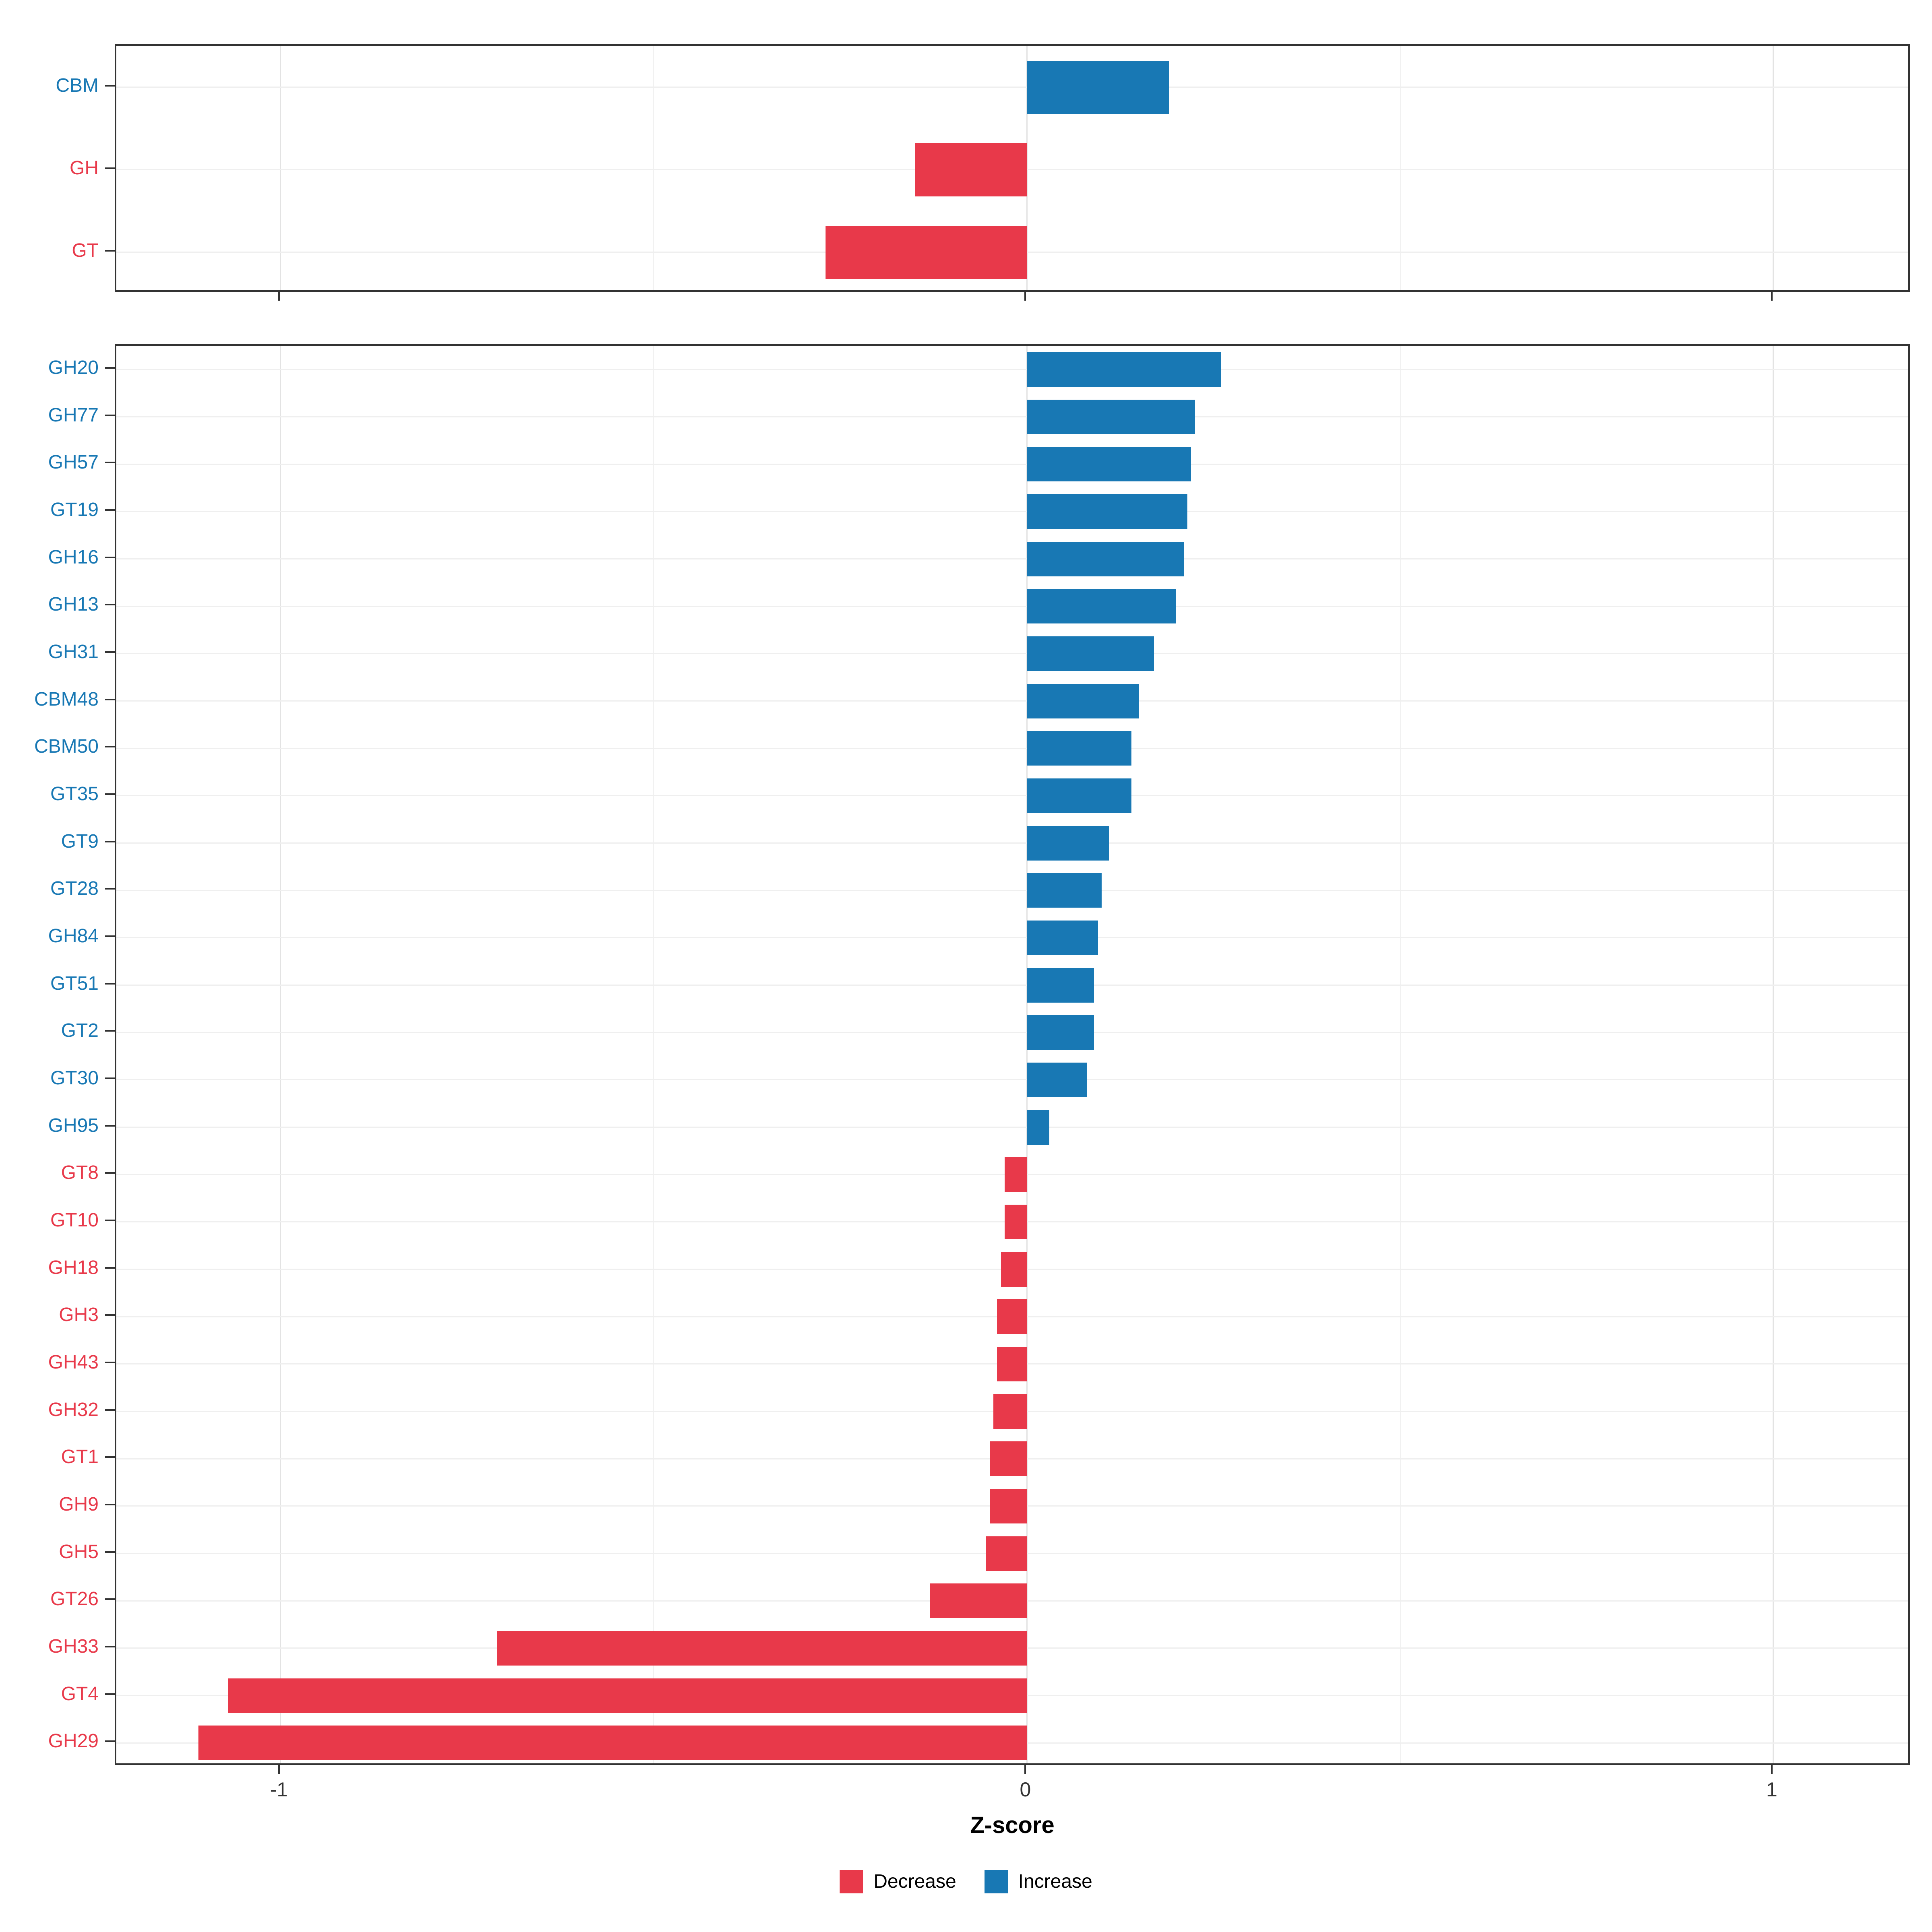 The width and height of the screenshot is (1932, 1932). Describe the element at coordinates (73, 1741) in the screenshot. I see `y-axis-label-GH29: GH29` at that location.